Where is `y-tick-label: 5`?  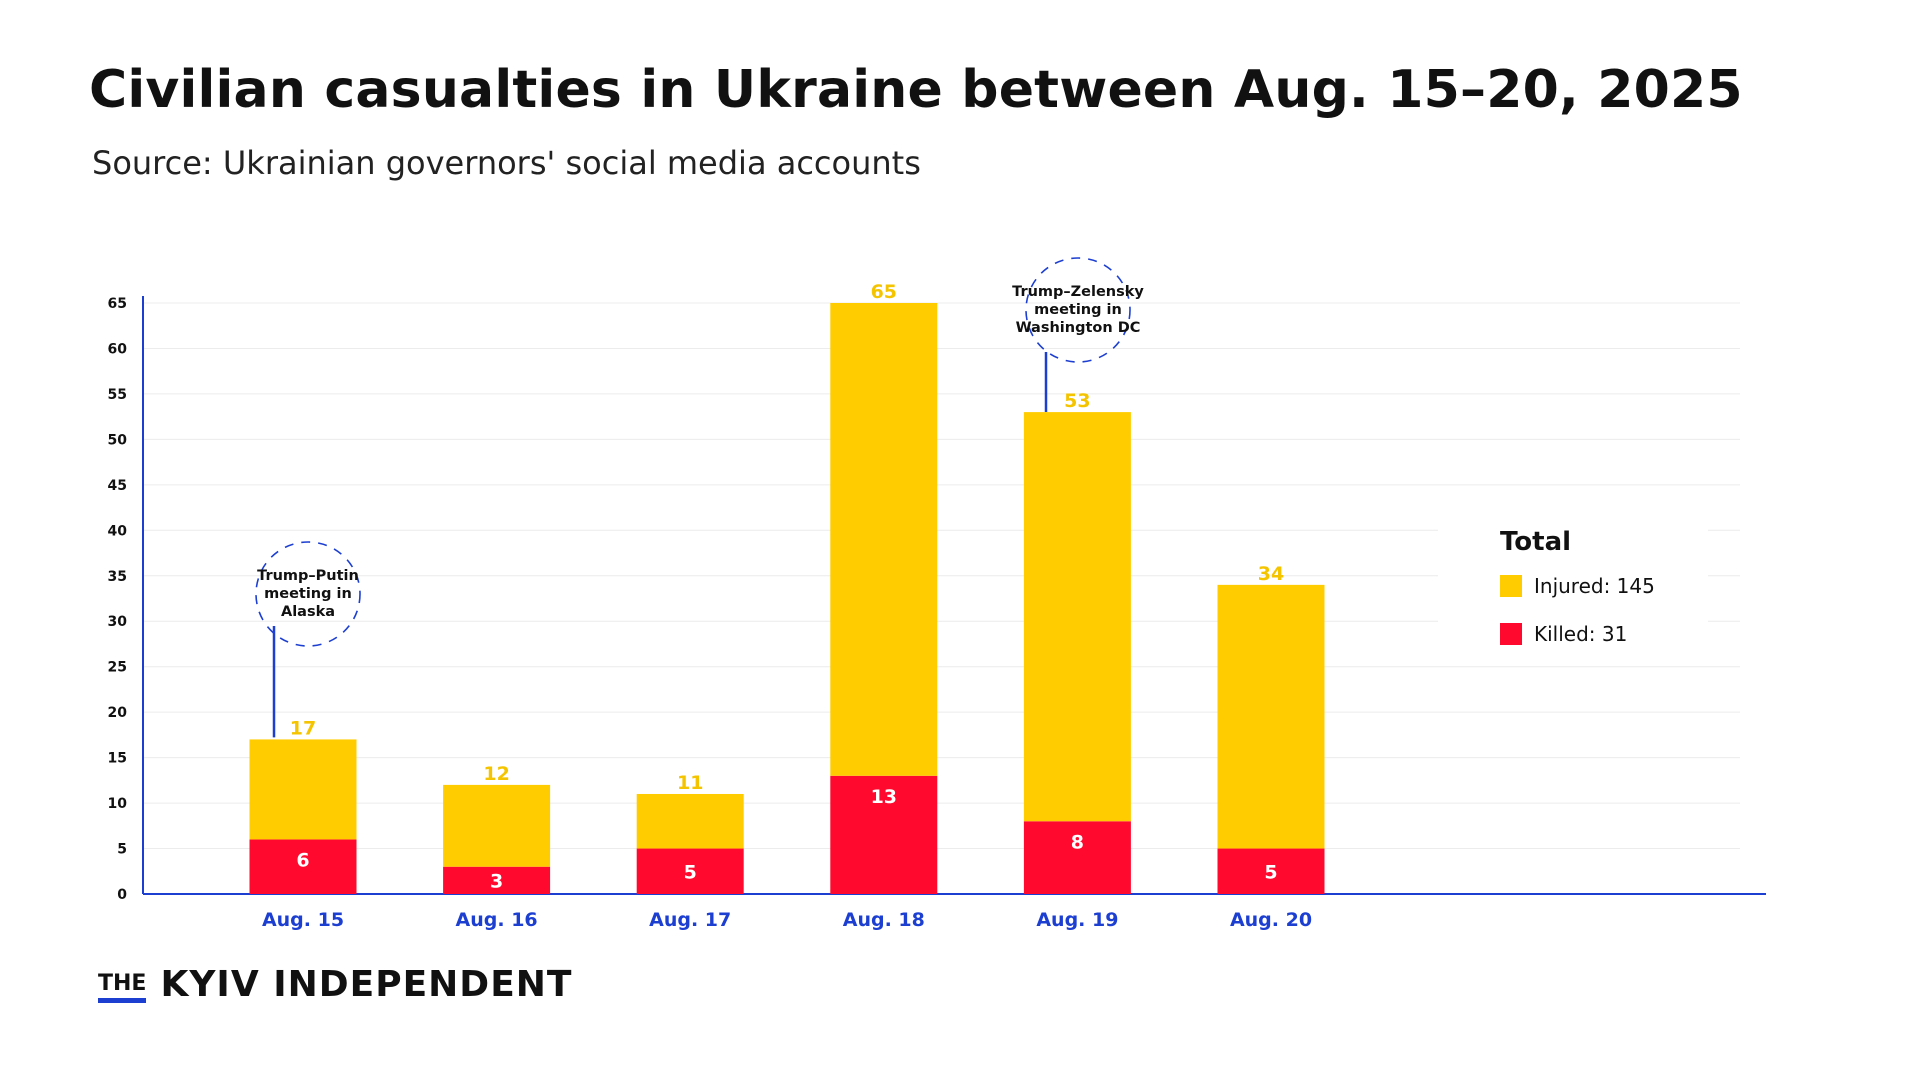
y-tick-label: 5 is located at coordinates (122, 850).